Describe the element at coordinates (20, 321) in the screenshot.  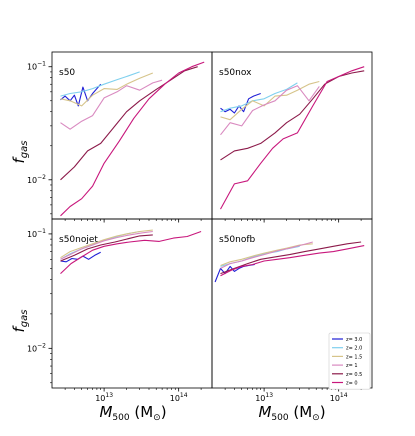
I see `y-axis-label-bottom: fgas` at that location.